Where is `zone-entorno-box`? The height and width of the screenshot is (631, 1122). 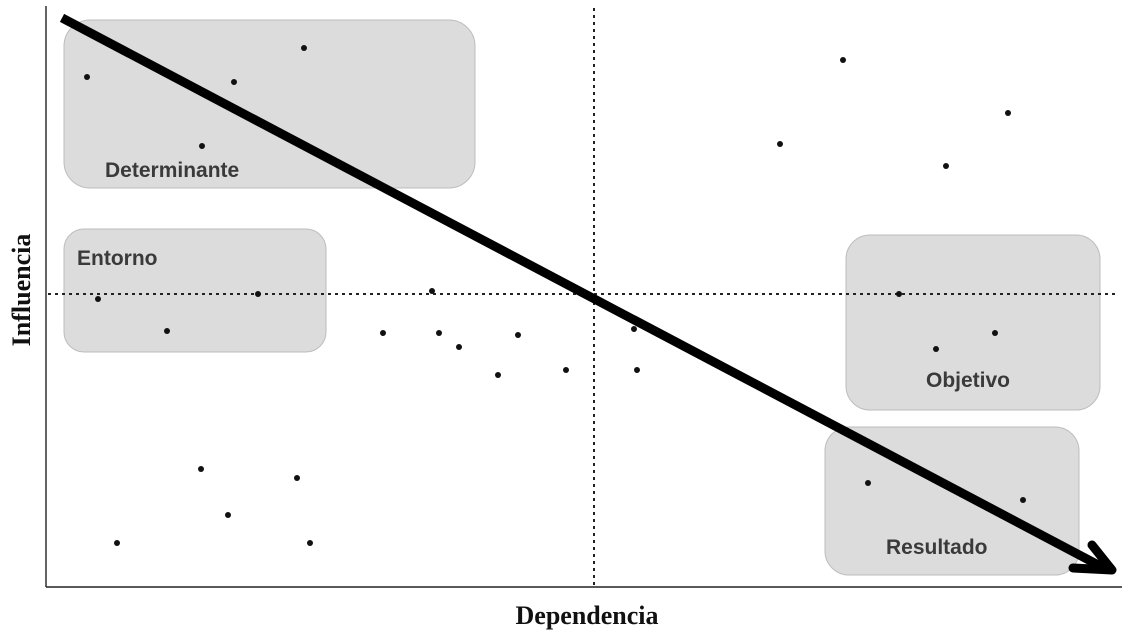
zone-entorno-box is located at coordinates (195, 290).